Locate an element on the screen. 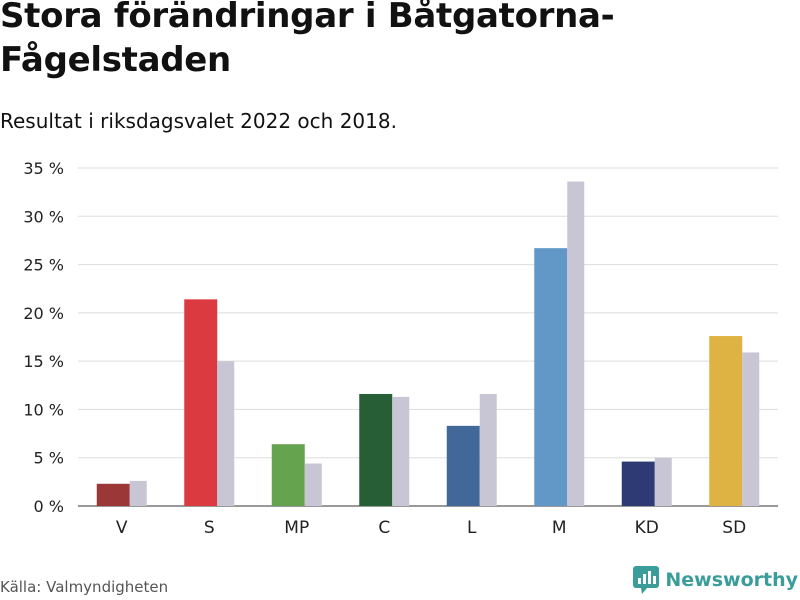  y-tick-label: 15 % is located at coordinates (43, 361).